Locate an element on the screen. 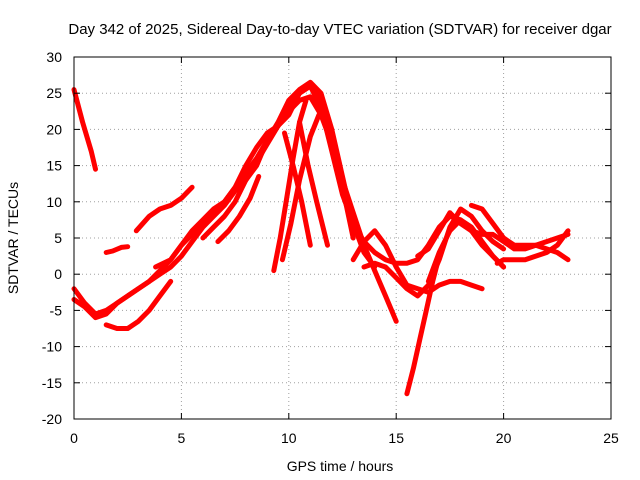  x-tick-label: 5 is located at coordinates (182, 438).